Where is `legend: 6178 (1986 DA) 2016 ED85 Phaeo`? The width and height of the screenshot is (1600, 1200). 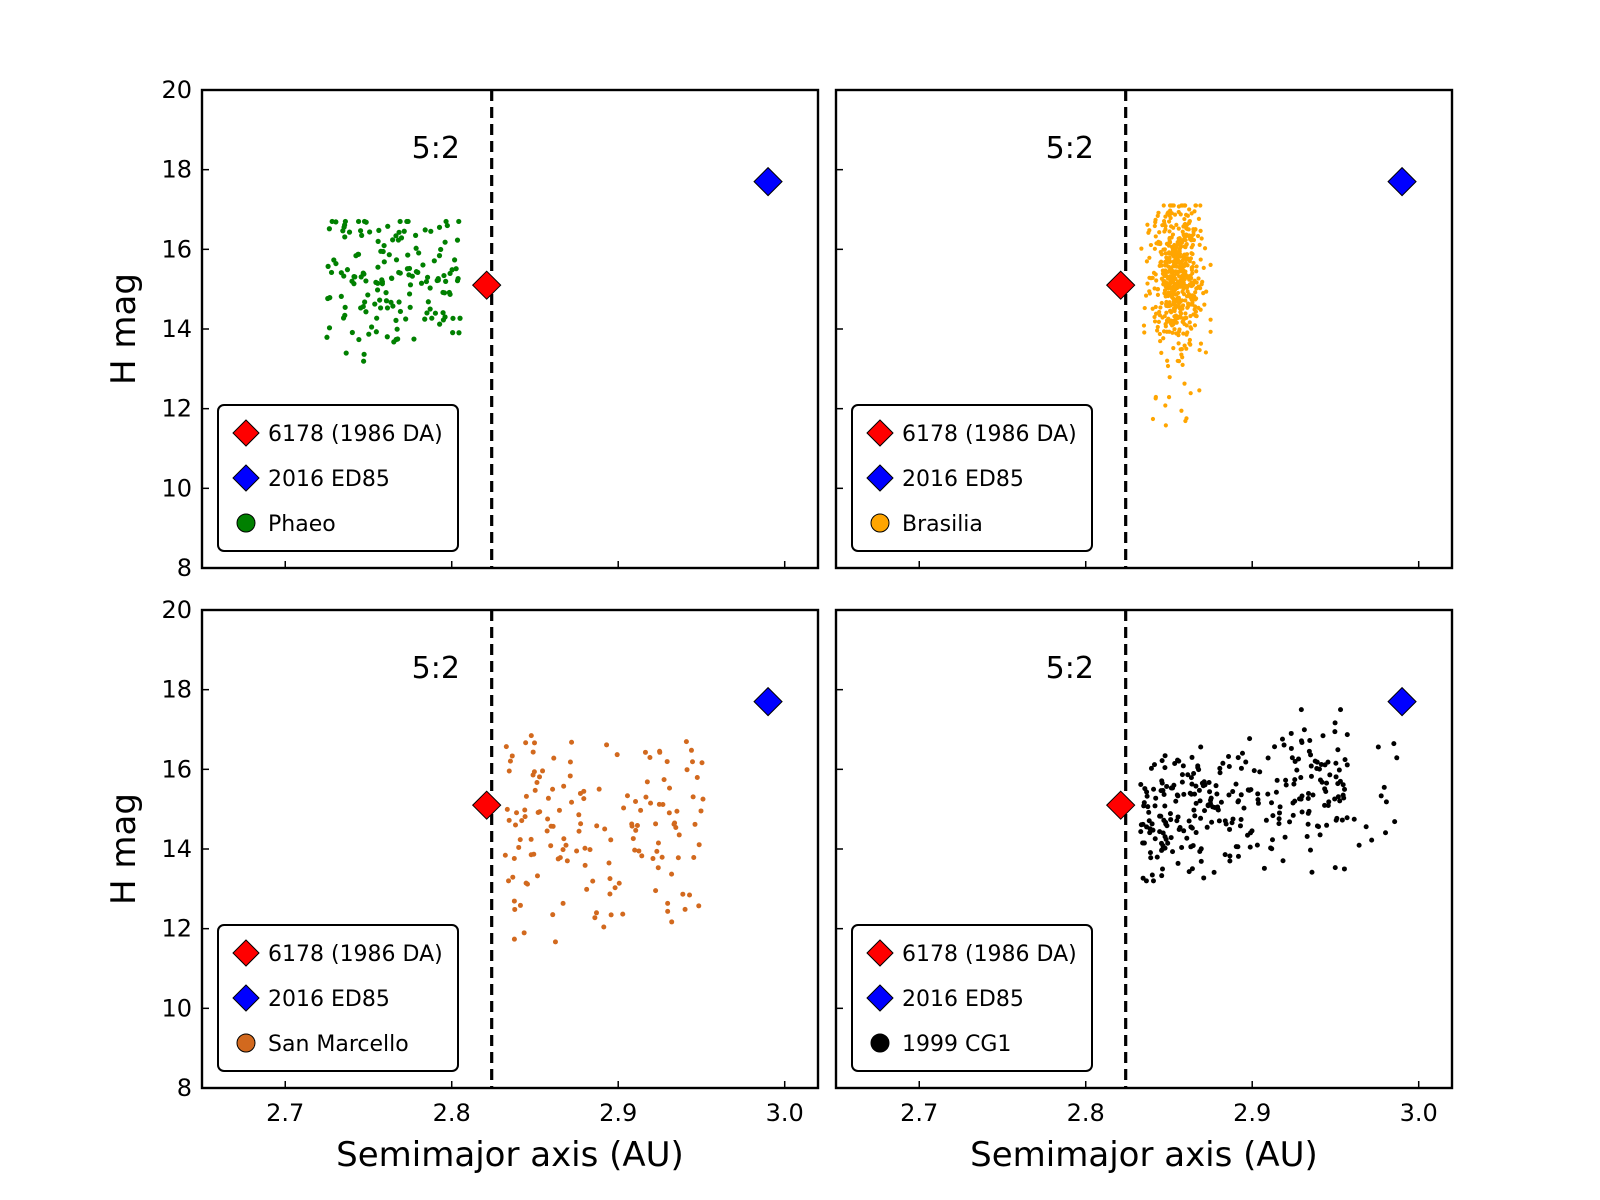
legend: 6178 (1986 DA) 2016 ED85 Phaeo is located at coordinates (338, 478).